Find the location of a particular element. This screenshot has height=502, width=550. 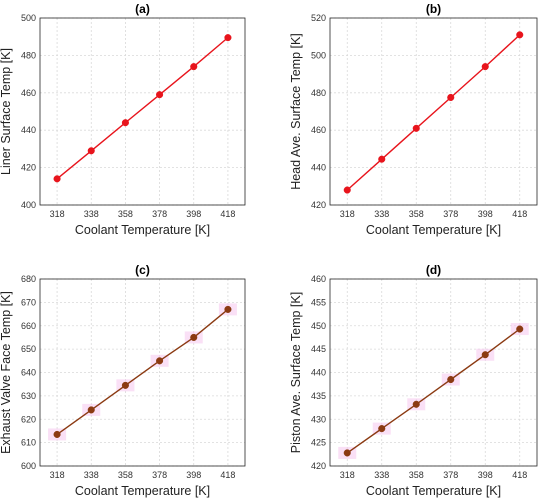

chart-title: (b) is located at coordinates (433, 9).